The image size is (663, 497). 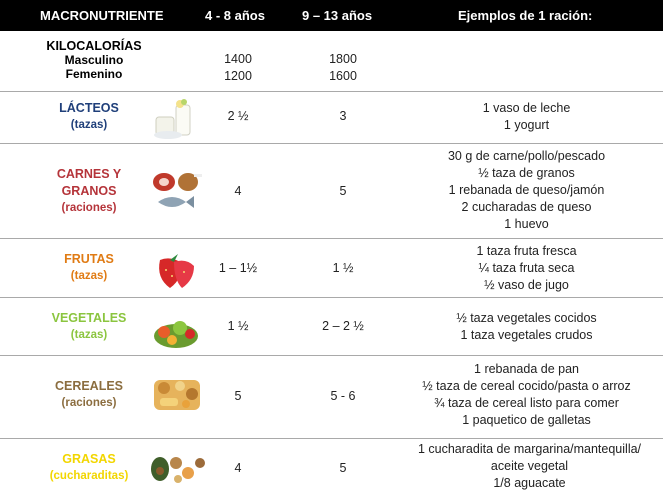 I want to click on strawberry-icon, so click(x=176, y=271).